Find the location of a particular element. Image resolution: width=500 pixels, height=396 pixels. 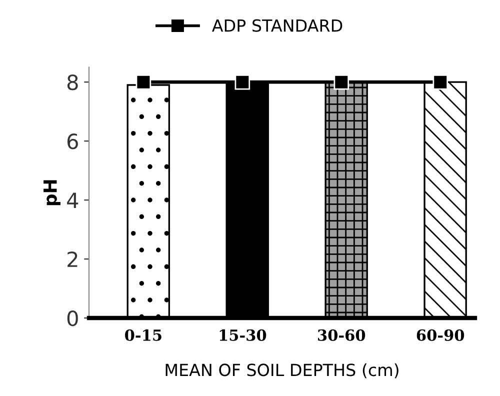

x-axis-title: MEAN OF SOIL DEPTHS (cm) is located at coordinates (282, 370).